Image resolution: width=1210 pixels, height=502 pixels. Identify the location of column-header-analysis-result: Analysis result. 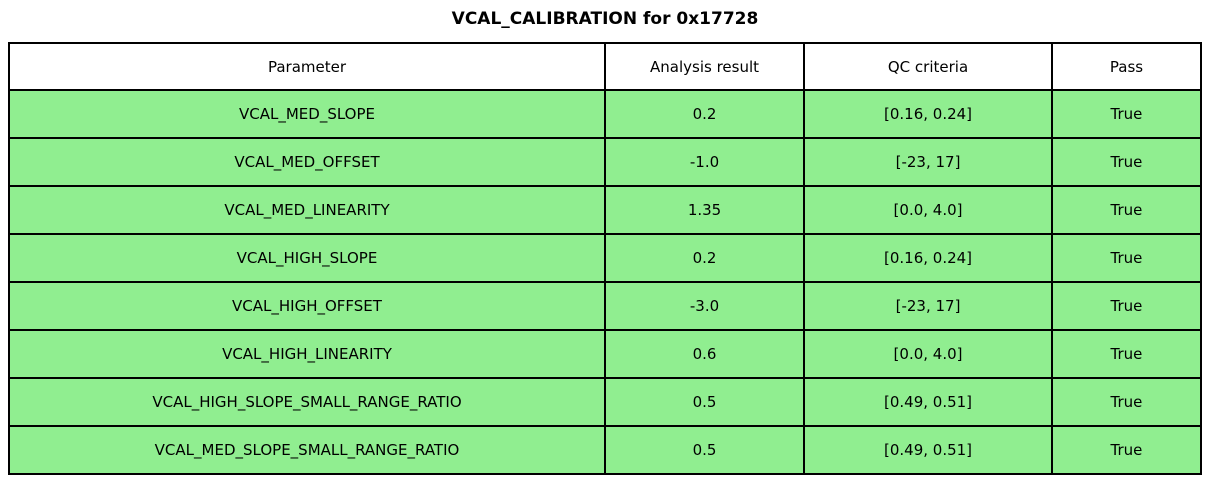
(704, 66).